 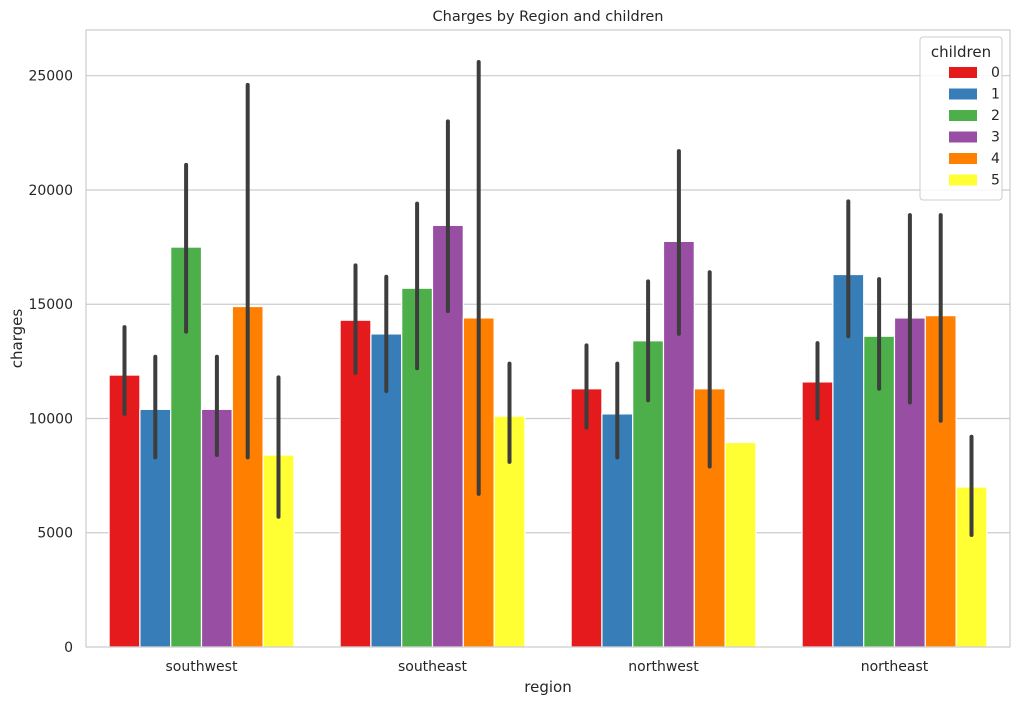 What do you see at coordinates (995, 138) in the screenshot?
I see `legend-label: 3` at bounding box center [995, 138].